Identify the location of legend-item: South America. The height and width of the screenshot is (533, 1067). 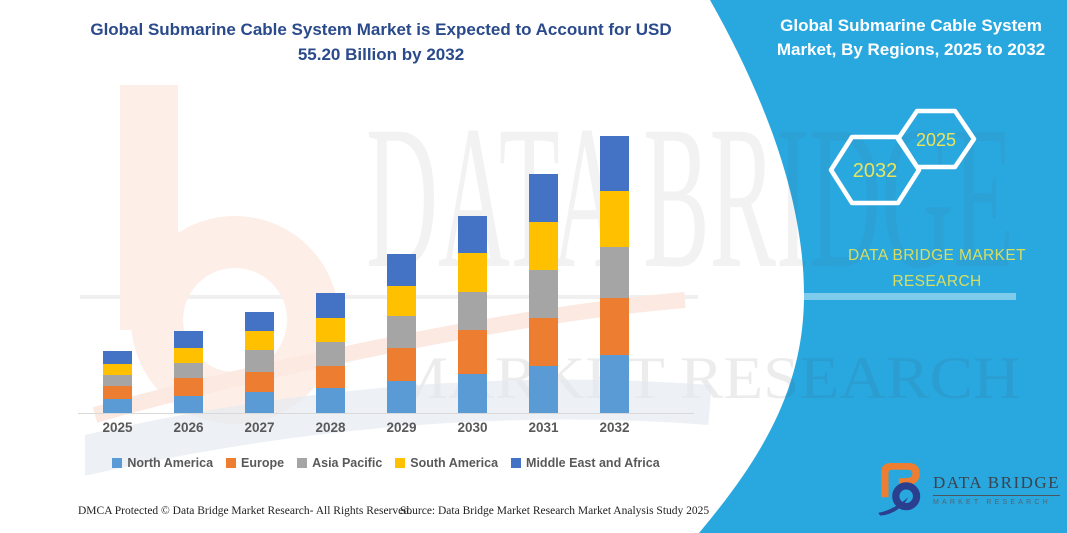
(446, 463).